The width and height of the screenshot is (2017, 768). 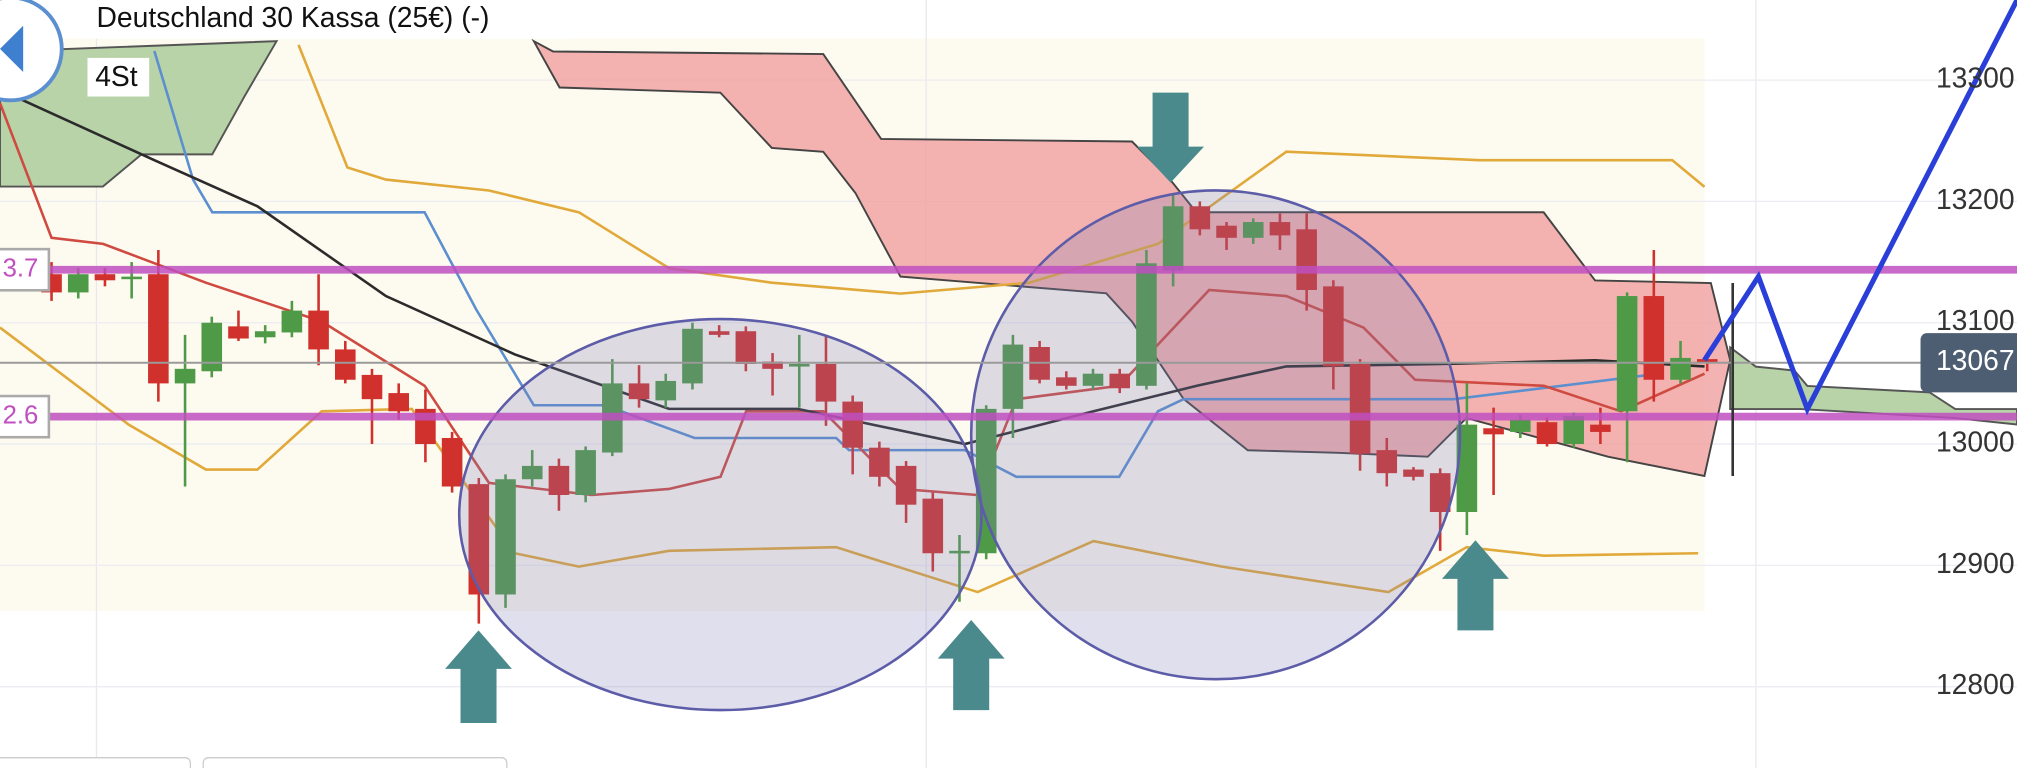 What do you see at coordinates (1975, 360) in the screenshot?
I see `last-price-label: 13067` at bounding box center [1975, 360].